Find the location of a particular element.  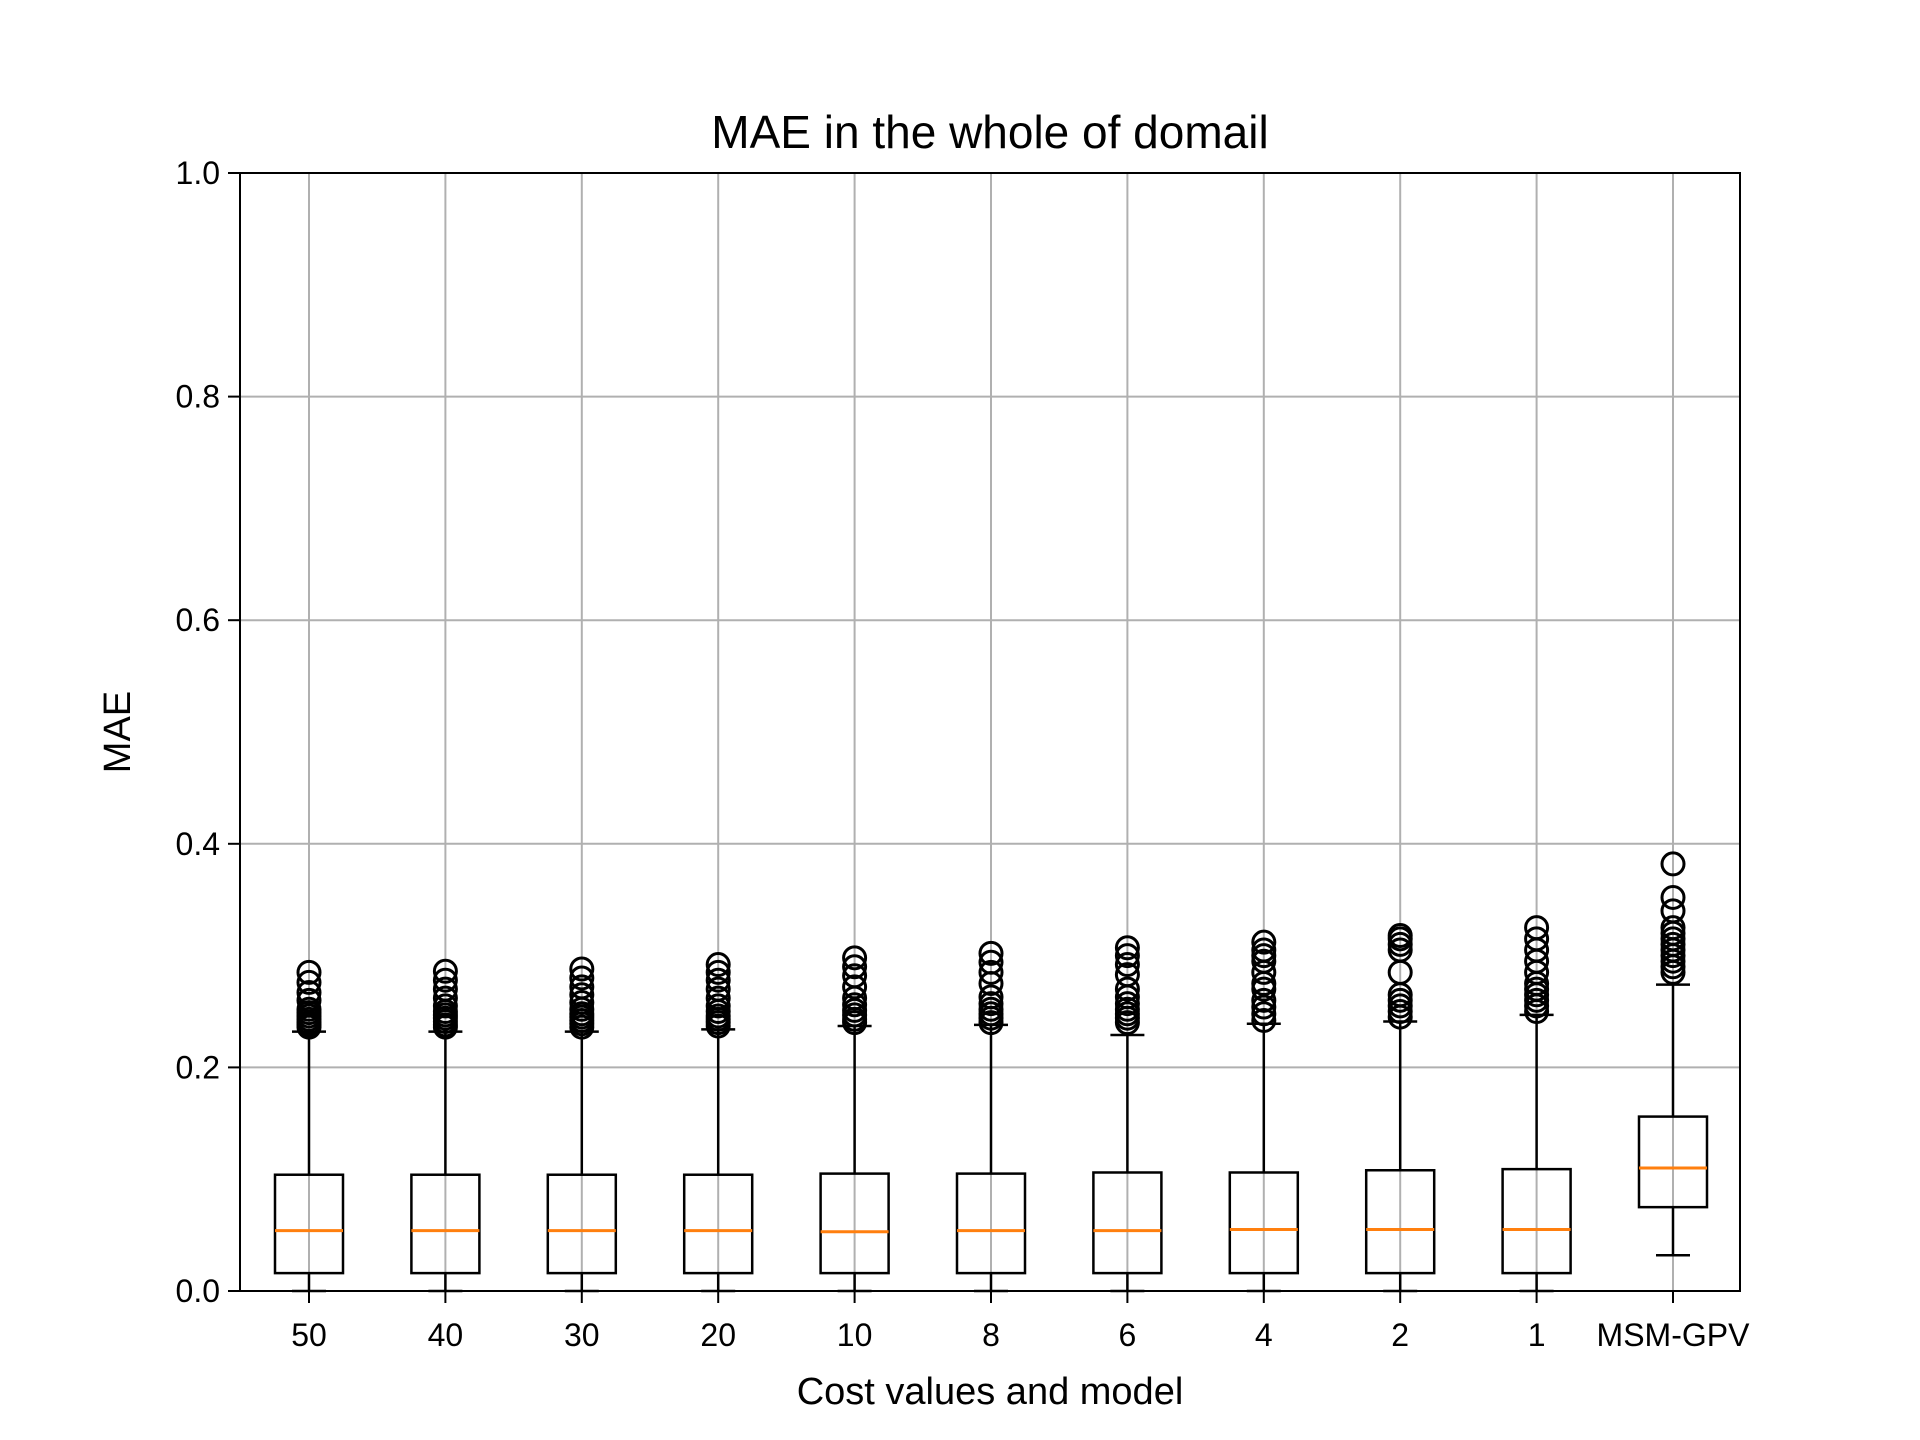

x-tick-label: 40 is located at coordinates (446, 1335).